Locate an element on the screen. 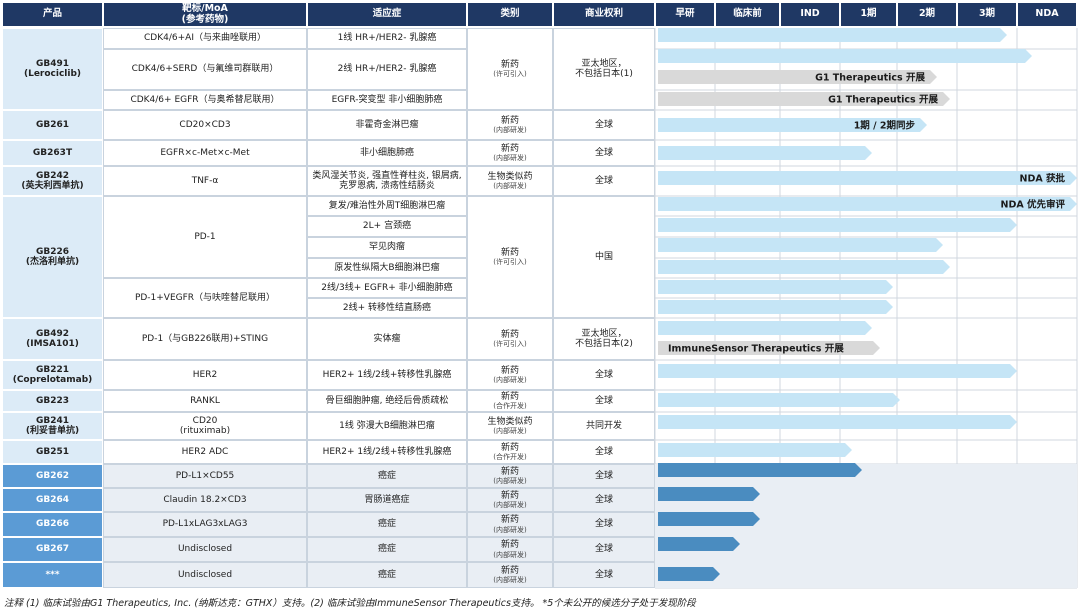  header-cell: 产品 is located at coordinates (52, 14).